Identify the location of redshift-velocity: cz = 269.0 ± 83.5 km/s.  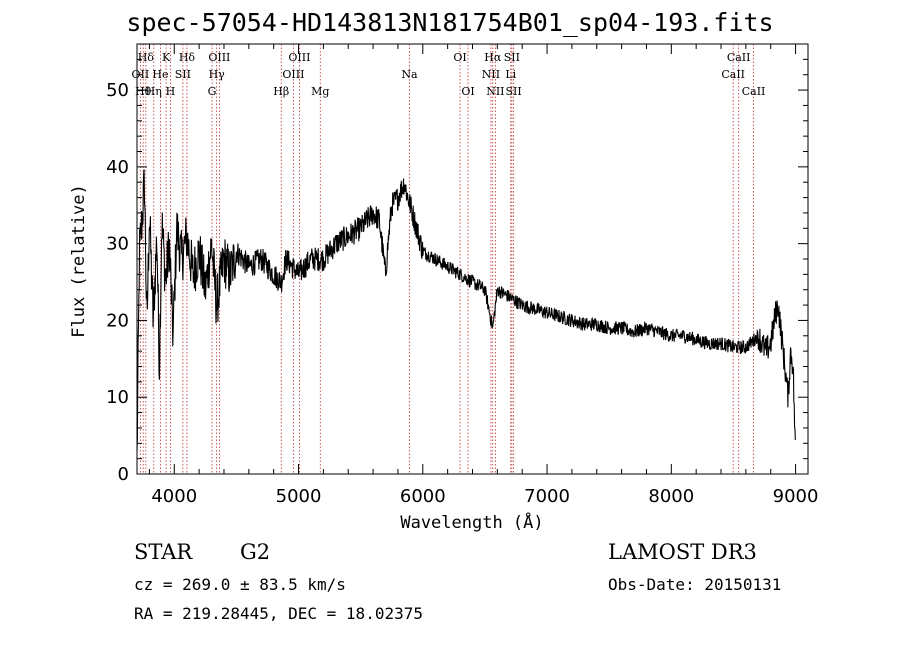
(240, 584).